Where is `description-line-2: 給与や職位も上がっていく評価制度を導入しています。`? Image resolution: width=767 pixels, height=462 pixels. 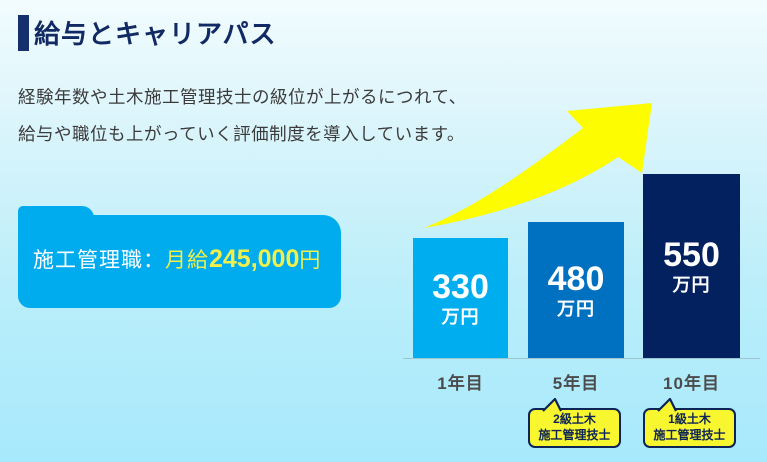 description-line-2: 給与や職位も上がっていく評価制度を導入しています。 is located at coordinates (241, 134).